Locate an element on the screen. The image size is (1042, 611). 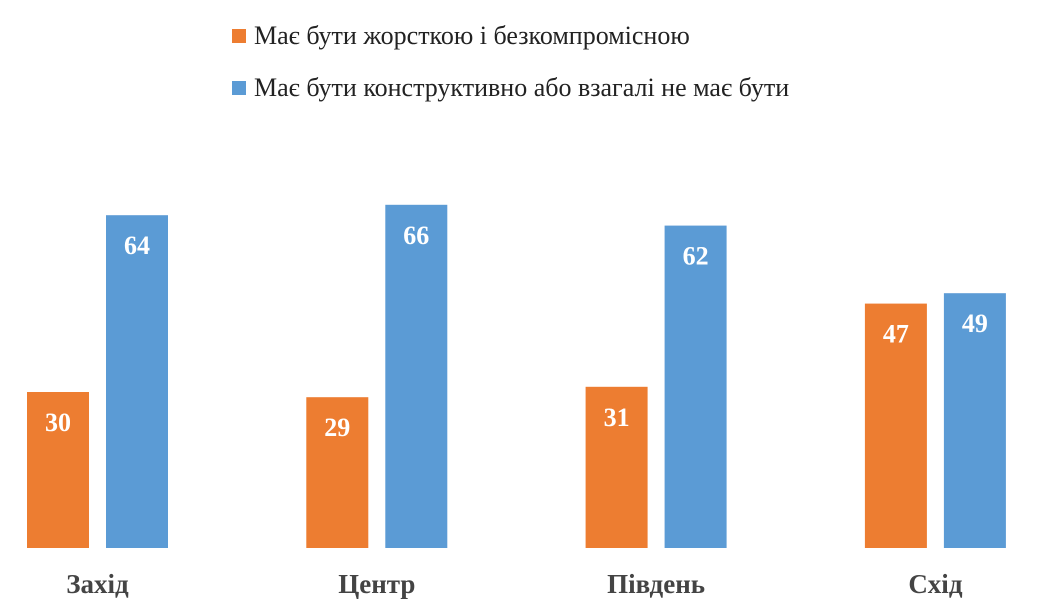
data-label-1-2: 29 is located at coordinates (337, 427).